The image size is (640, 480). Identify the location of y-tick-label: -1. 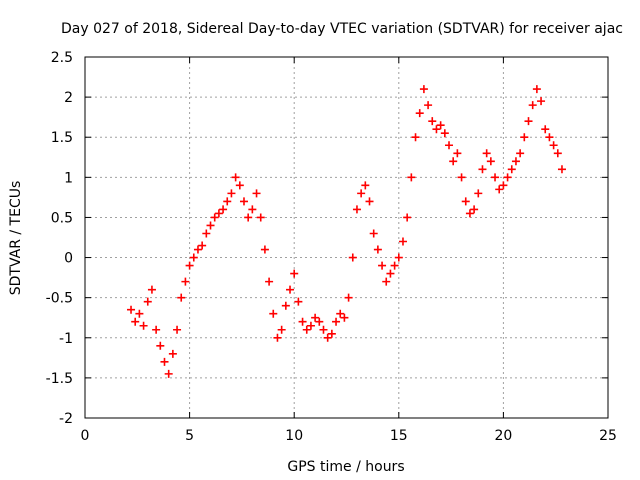
(66, 339).